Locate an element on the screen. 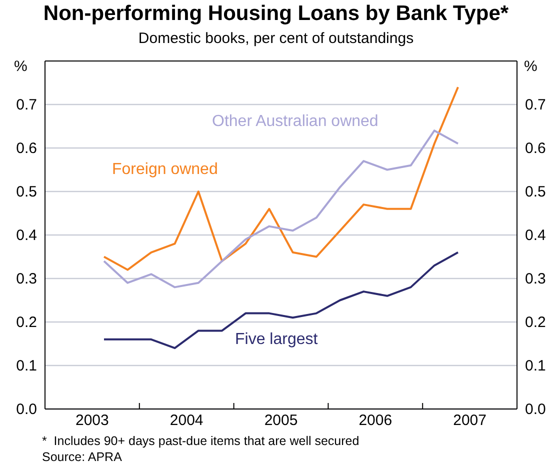 Image resolution: width=552 pixels, height=473 pixels. line-series is located at coordinates (281, 300).